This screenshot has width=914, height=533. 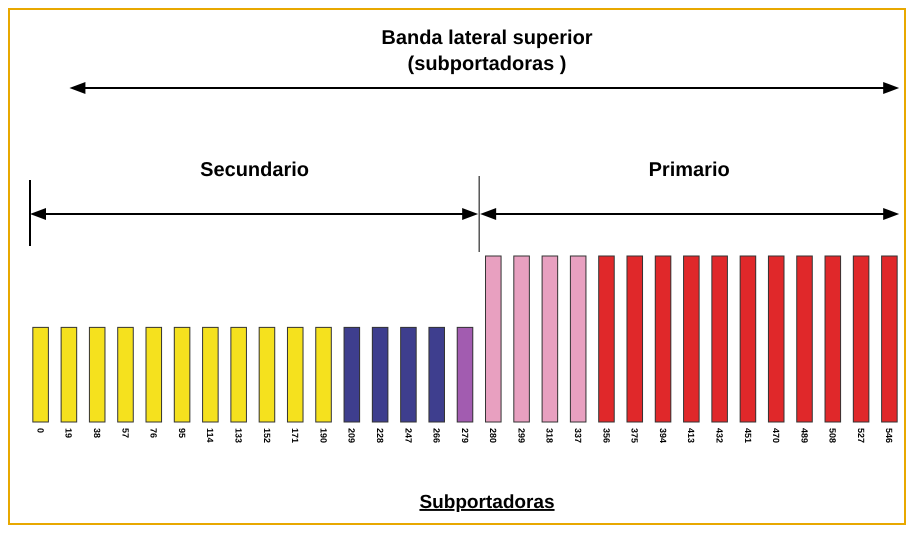 What do you see at coordinates (663, 436) in the screenshot?
I see `x-tick-label: 394` at bounding box center [663, 436].